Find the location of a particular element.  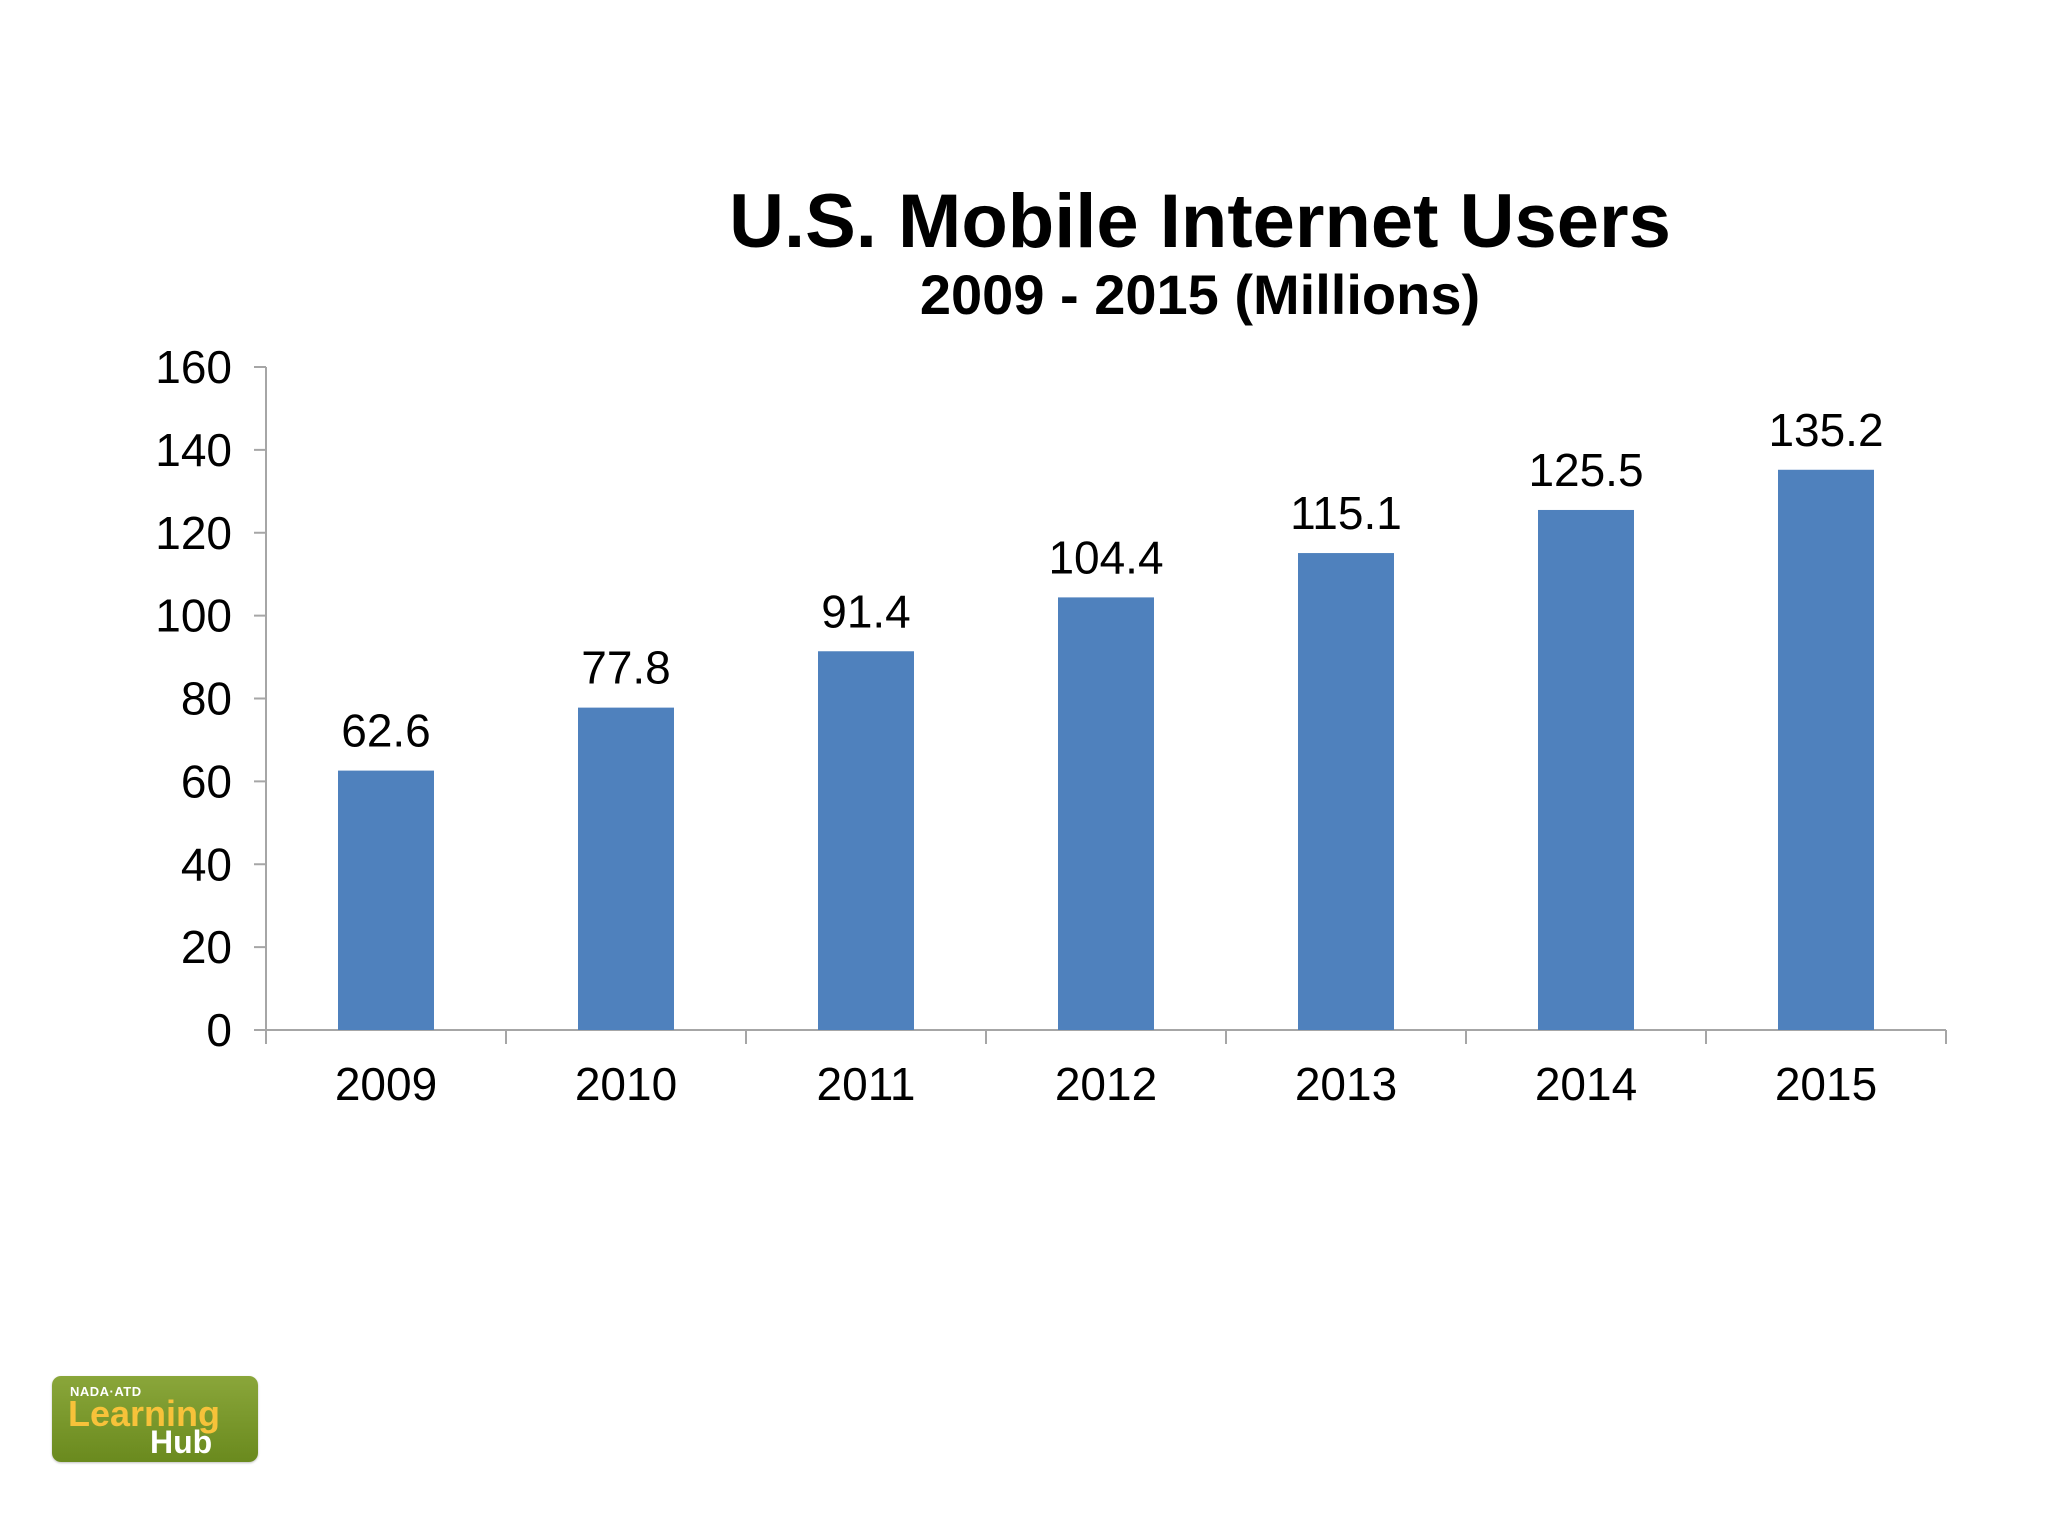

x-tick-label: 2009 is located at coordinates (386, 1084).